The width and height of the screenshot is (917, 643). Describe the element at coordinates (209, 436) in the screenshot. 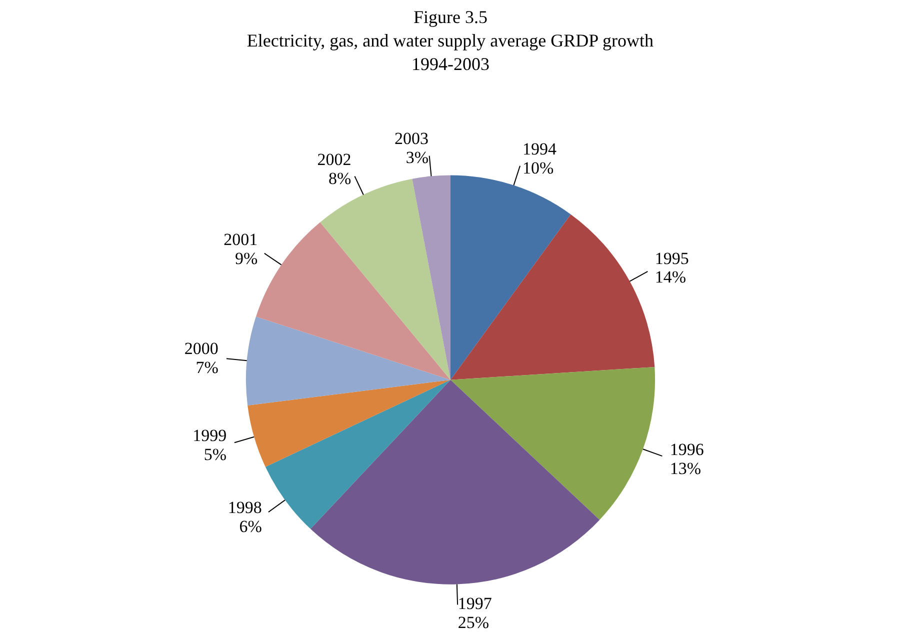

I see `slice-label: 1999` at that location.